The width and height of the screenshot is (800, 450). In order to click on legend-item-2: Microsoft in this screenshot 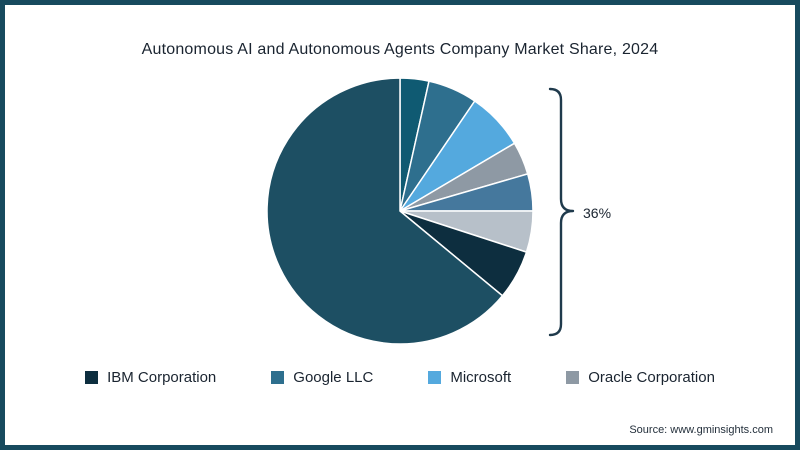, I will do `click(469, 377)`.